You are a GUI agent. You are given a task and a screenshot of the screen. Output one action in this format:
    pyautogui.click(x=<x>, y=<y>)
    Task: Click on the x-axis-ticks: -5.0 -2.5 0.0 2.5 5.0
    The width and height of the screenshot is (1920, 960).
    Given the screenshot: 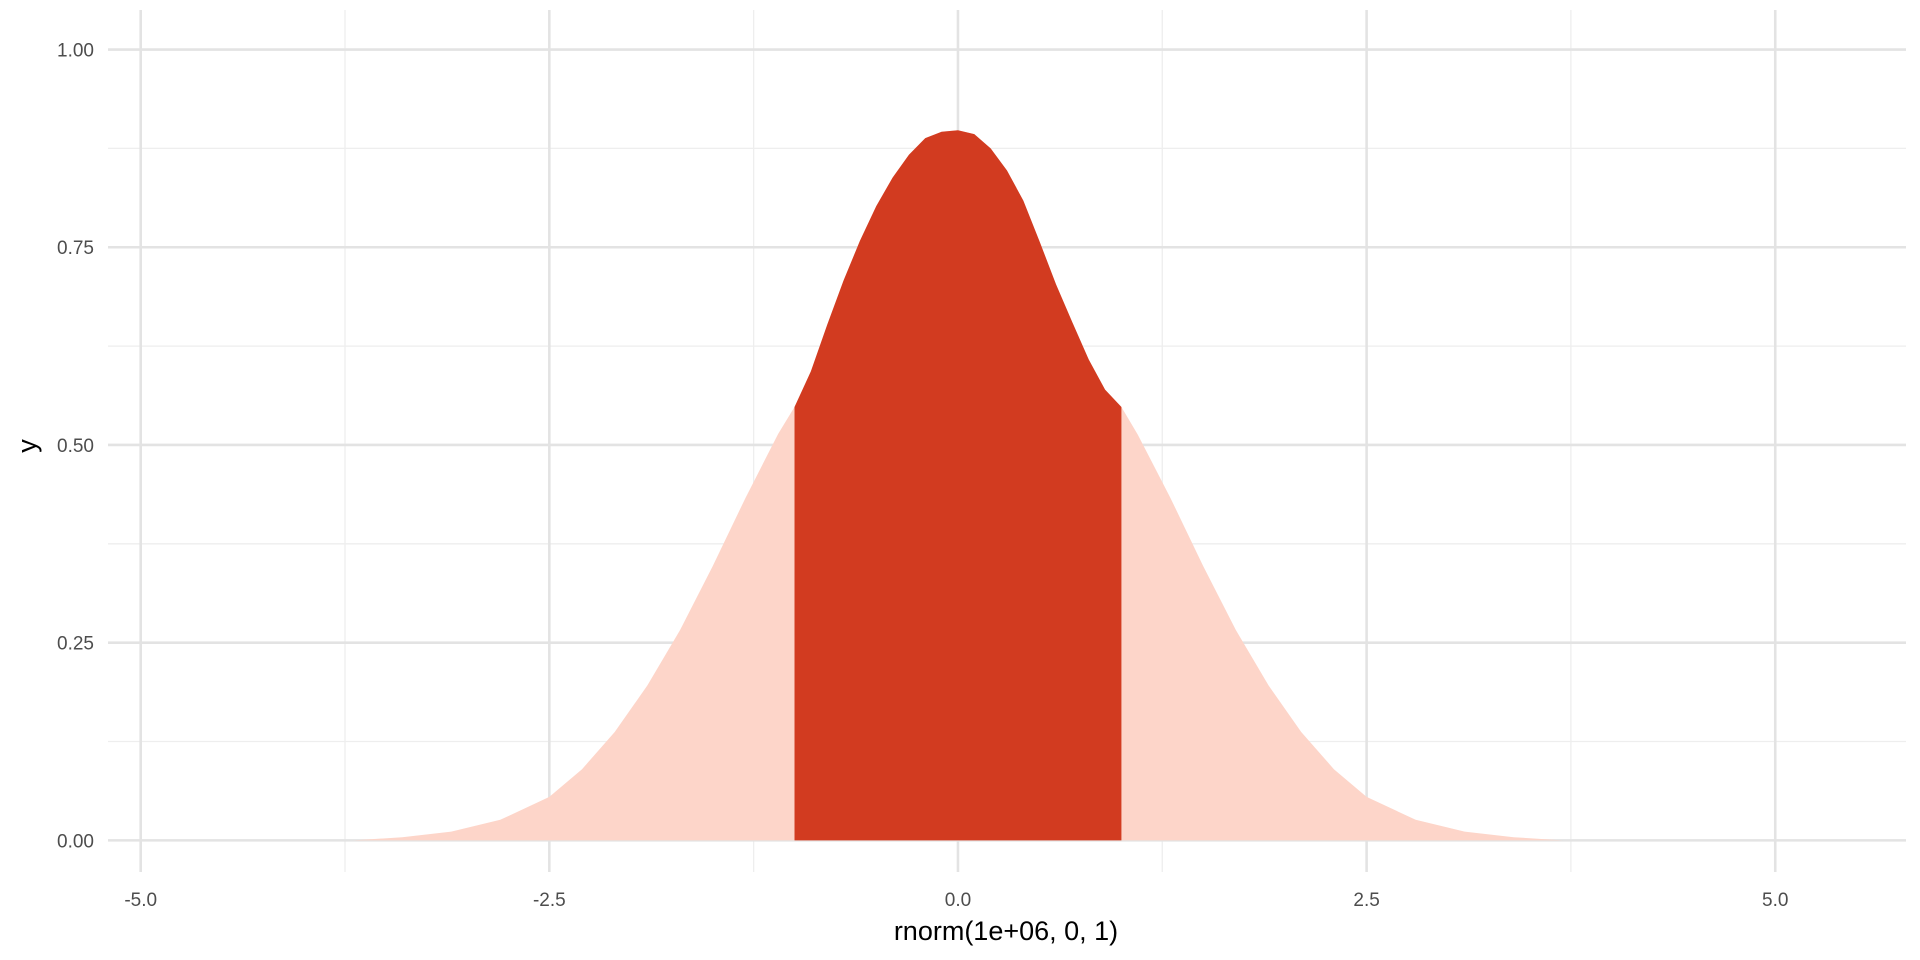 What is the action you would take?
    pyautogui.click(x=956, y=900)
    